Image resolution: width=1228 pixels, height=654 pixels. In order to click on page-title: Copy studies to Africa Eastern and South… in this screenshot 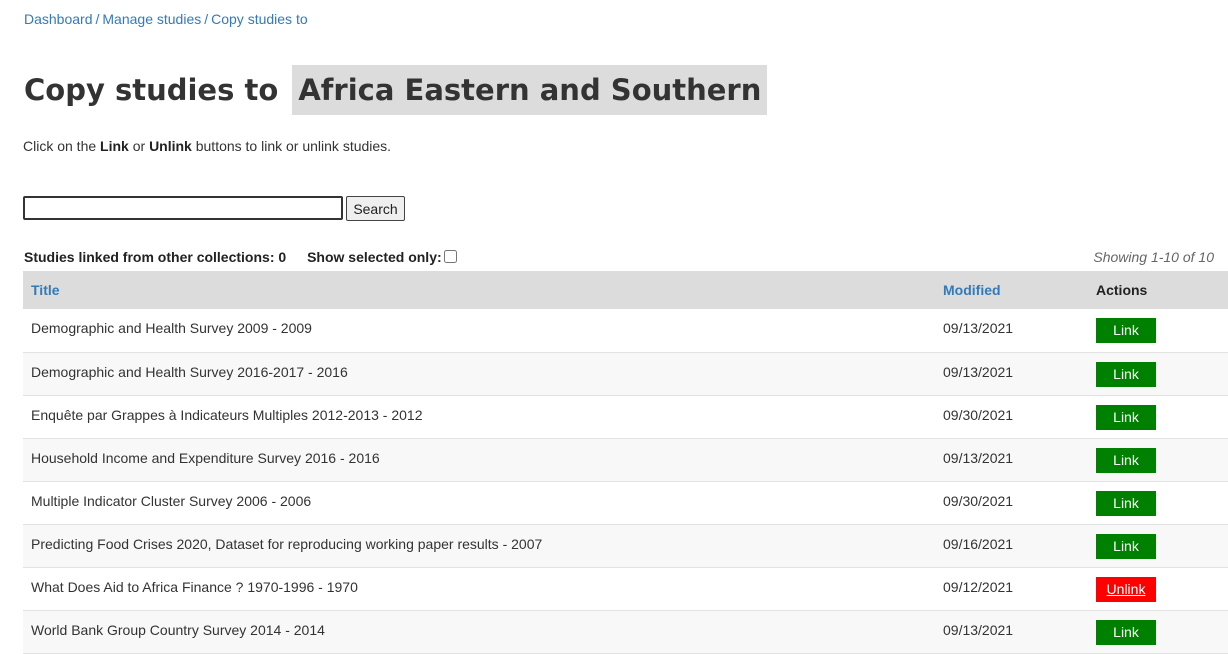, I will do `click(396, 90)`.